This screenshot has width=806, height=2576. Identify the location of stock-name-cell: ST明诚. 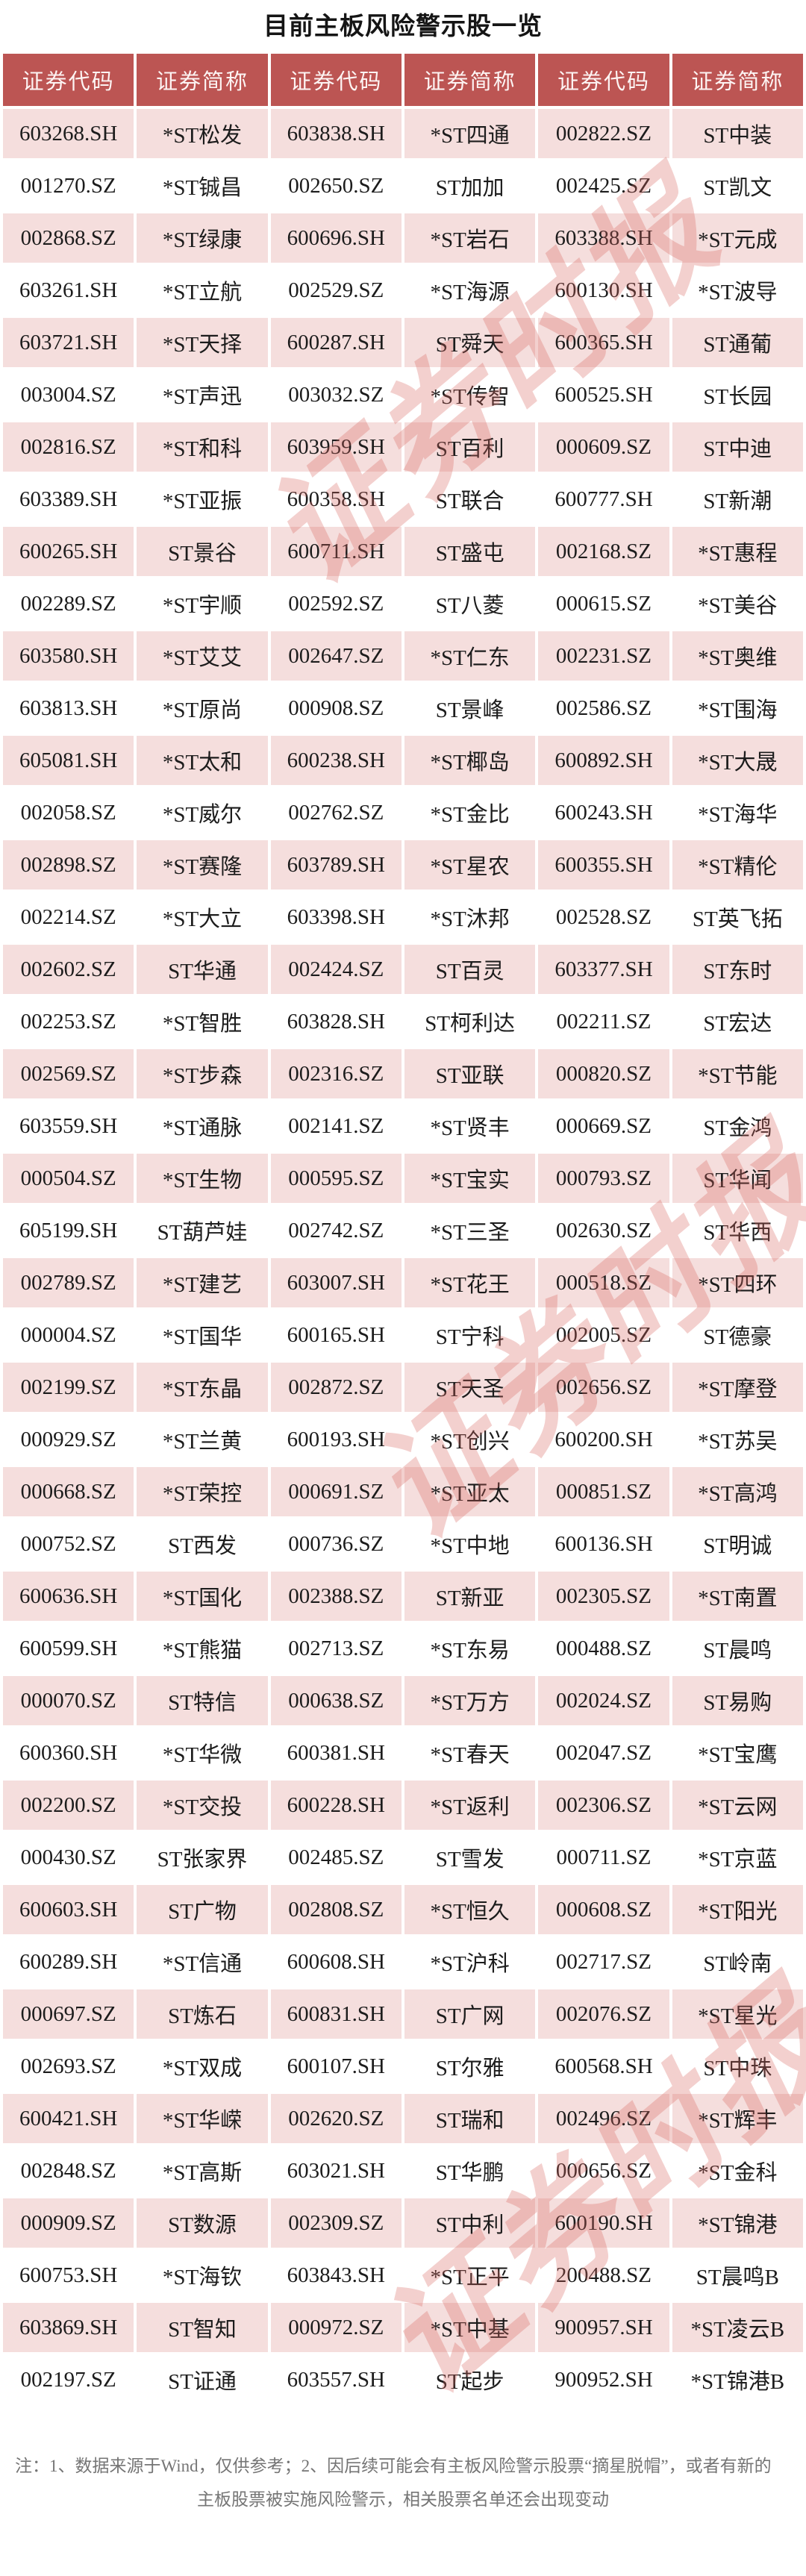
(737, 1544).